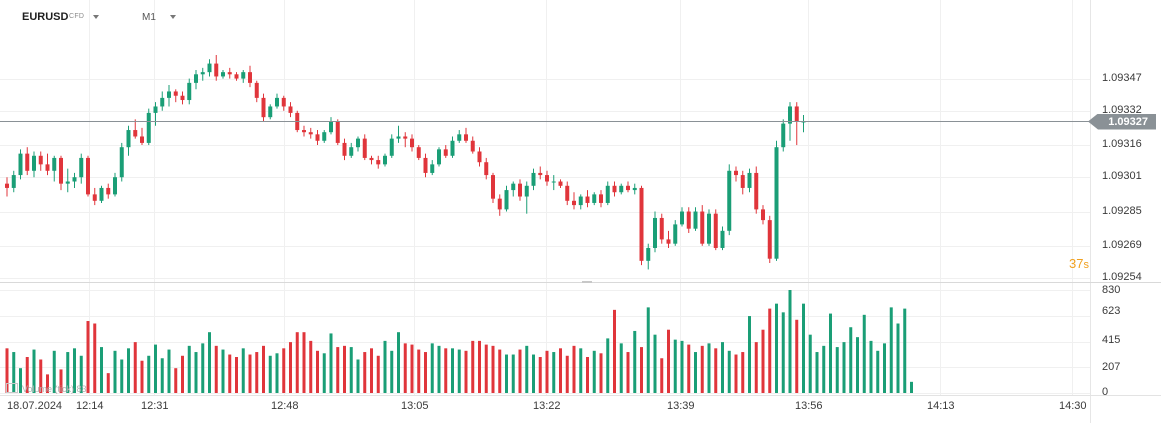 The image size is (1161, 423). What do you see at coordinates (1122, 244) in the screenshot?
I see `price-axis-label: 1.09269` at bounding box center [1122, 244].